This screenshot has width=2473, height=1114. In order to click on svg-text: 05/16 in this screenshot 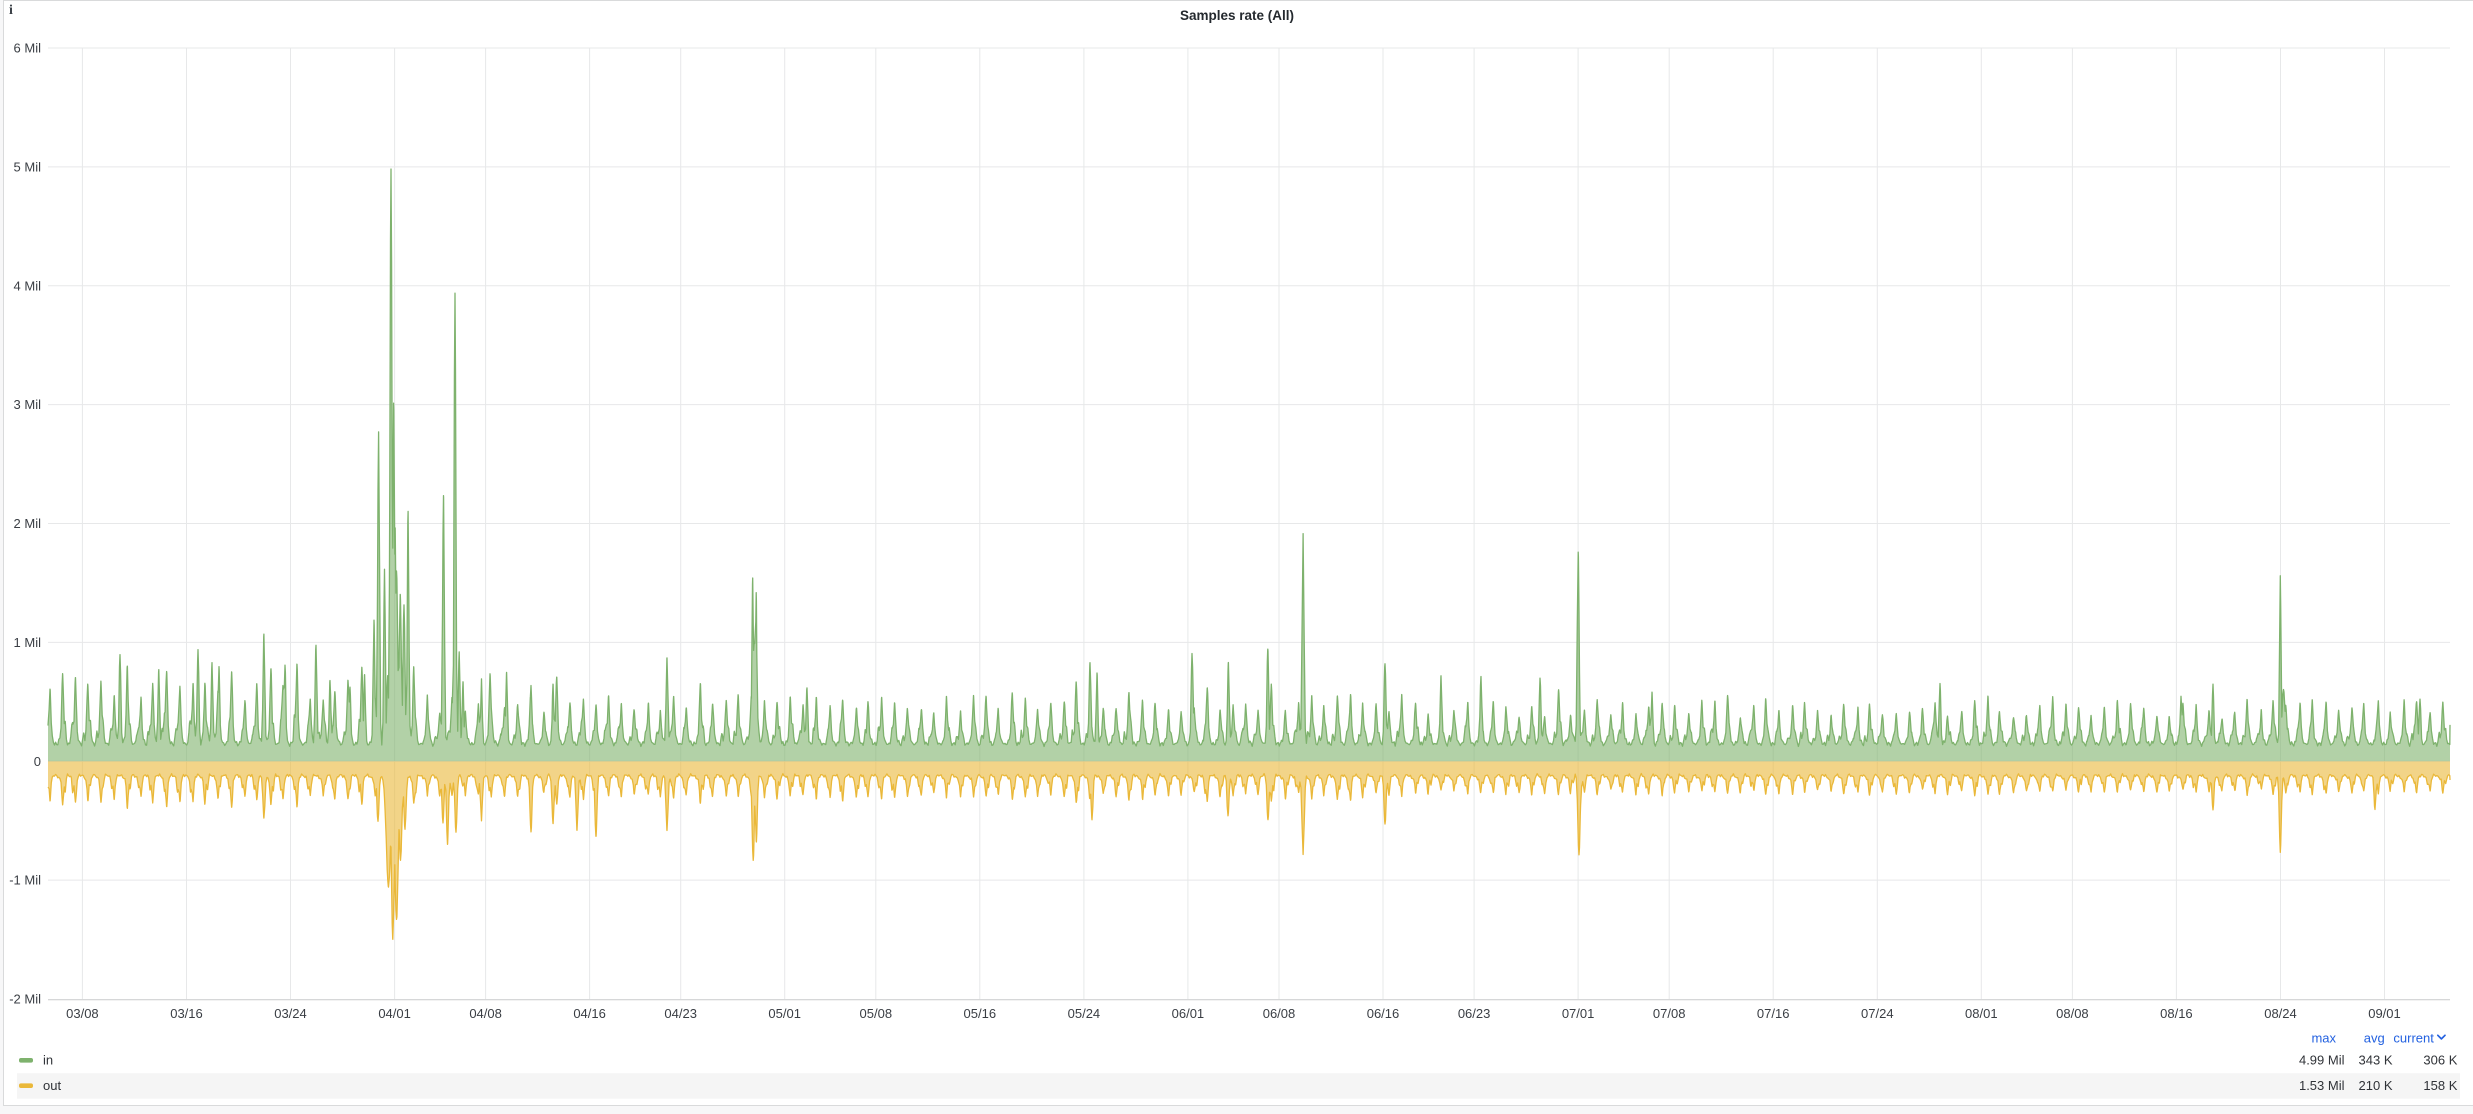, I will do `click(980, 1013)`.